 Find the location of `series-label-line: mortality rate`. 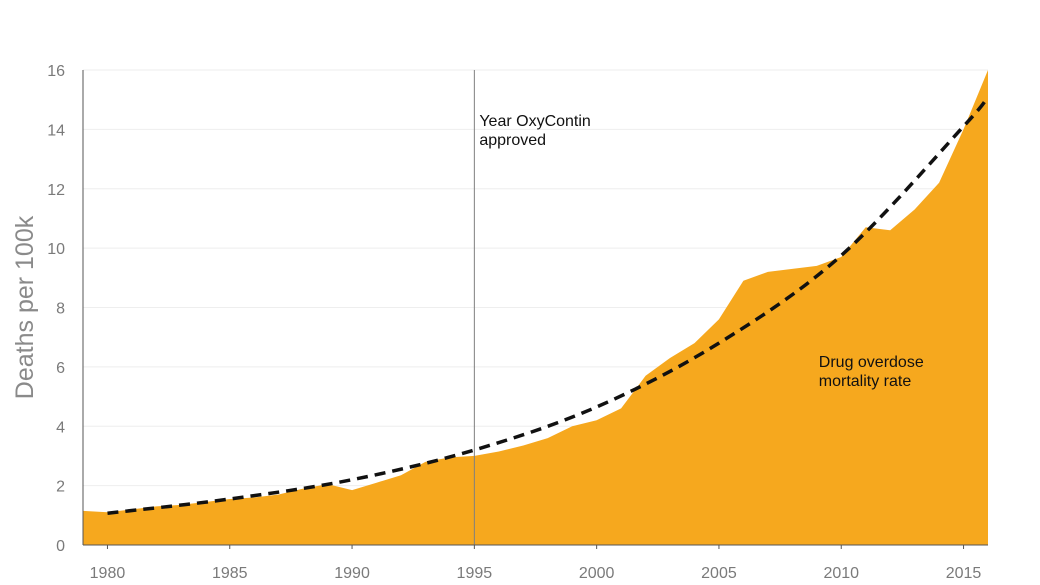

series-label-line: mortality rate is located at coordinates (865, 381).